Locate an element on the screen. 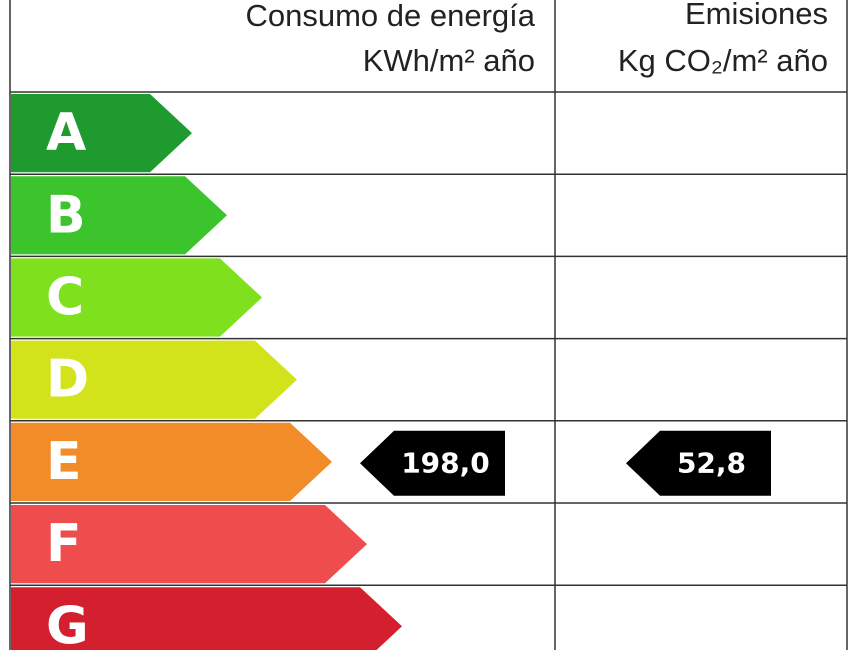  value-label: 52,8 is located at coordinates (711, 462).